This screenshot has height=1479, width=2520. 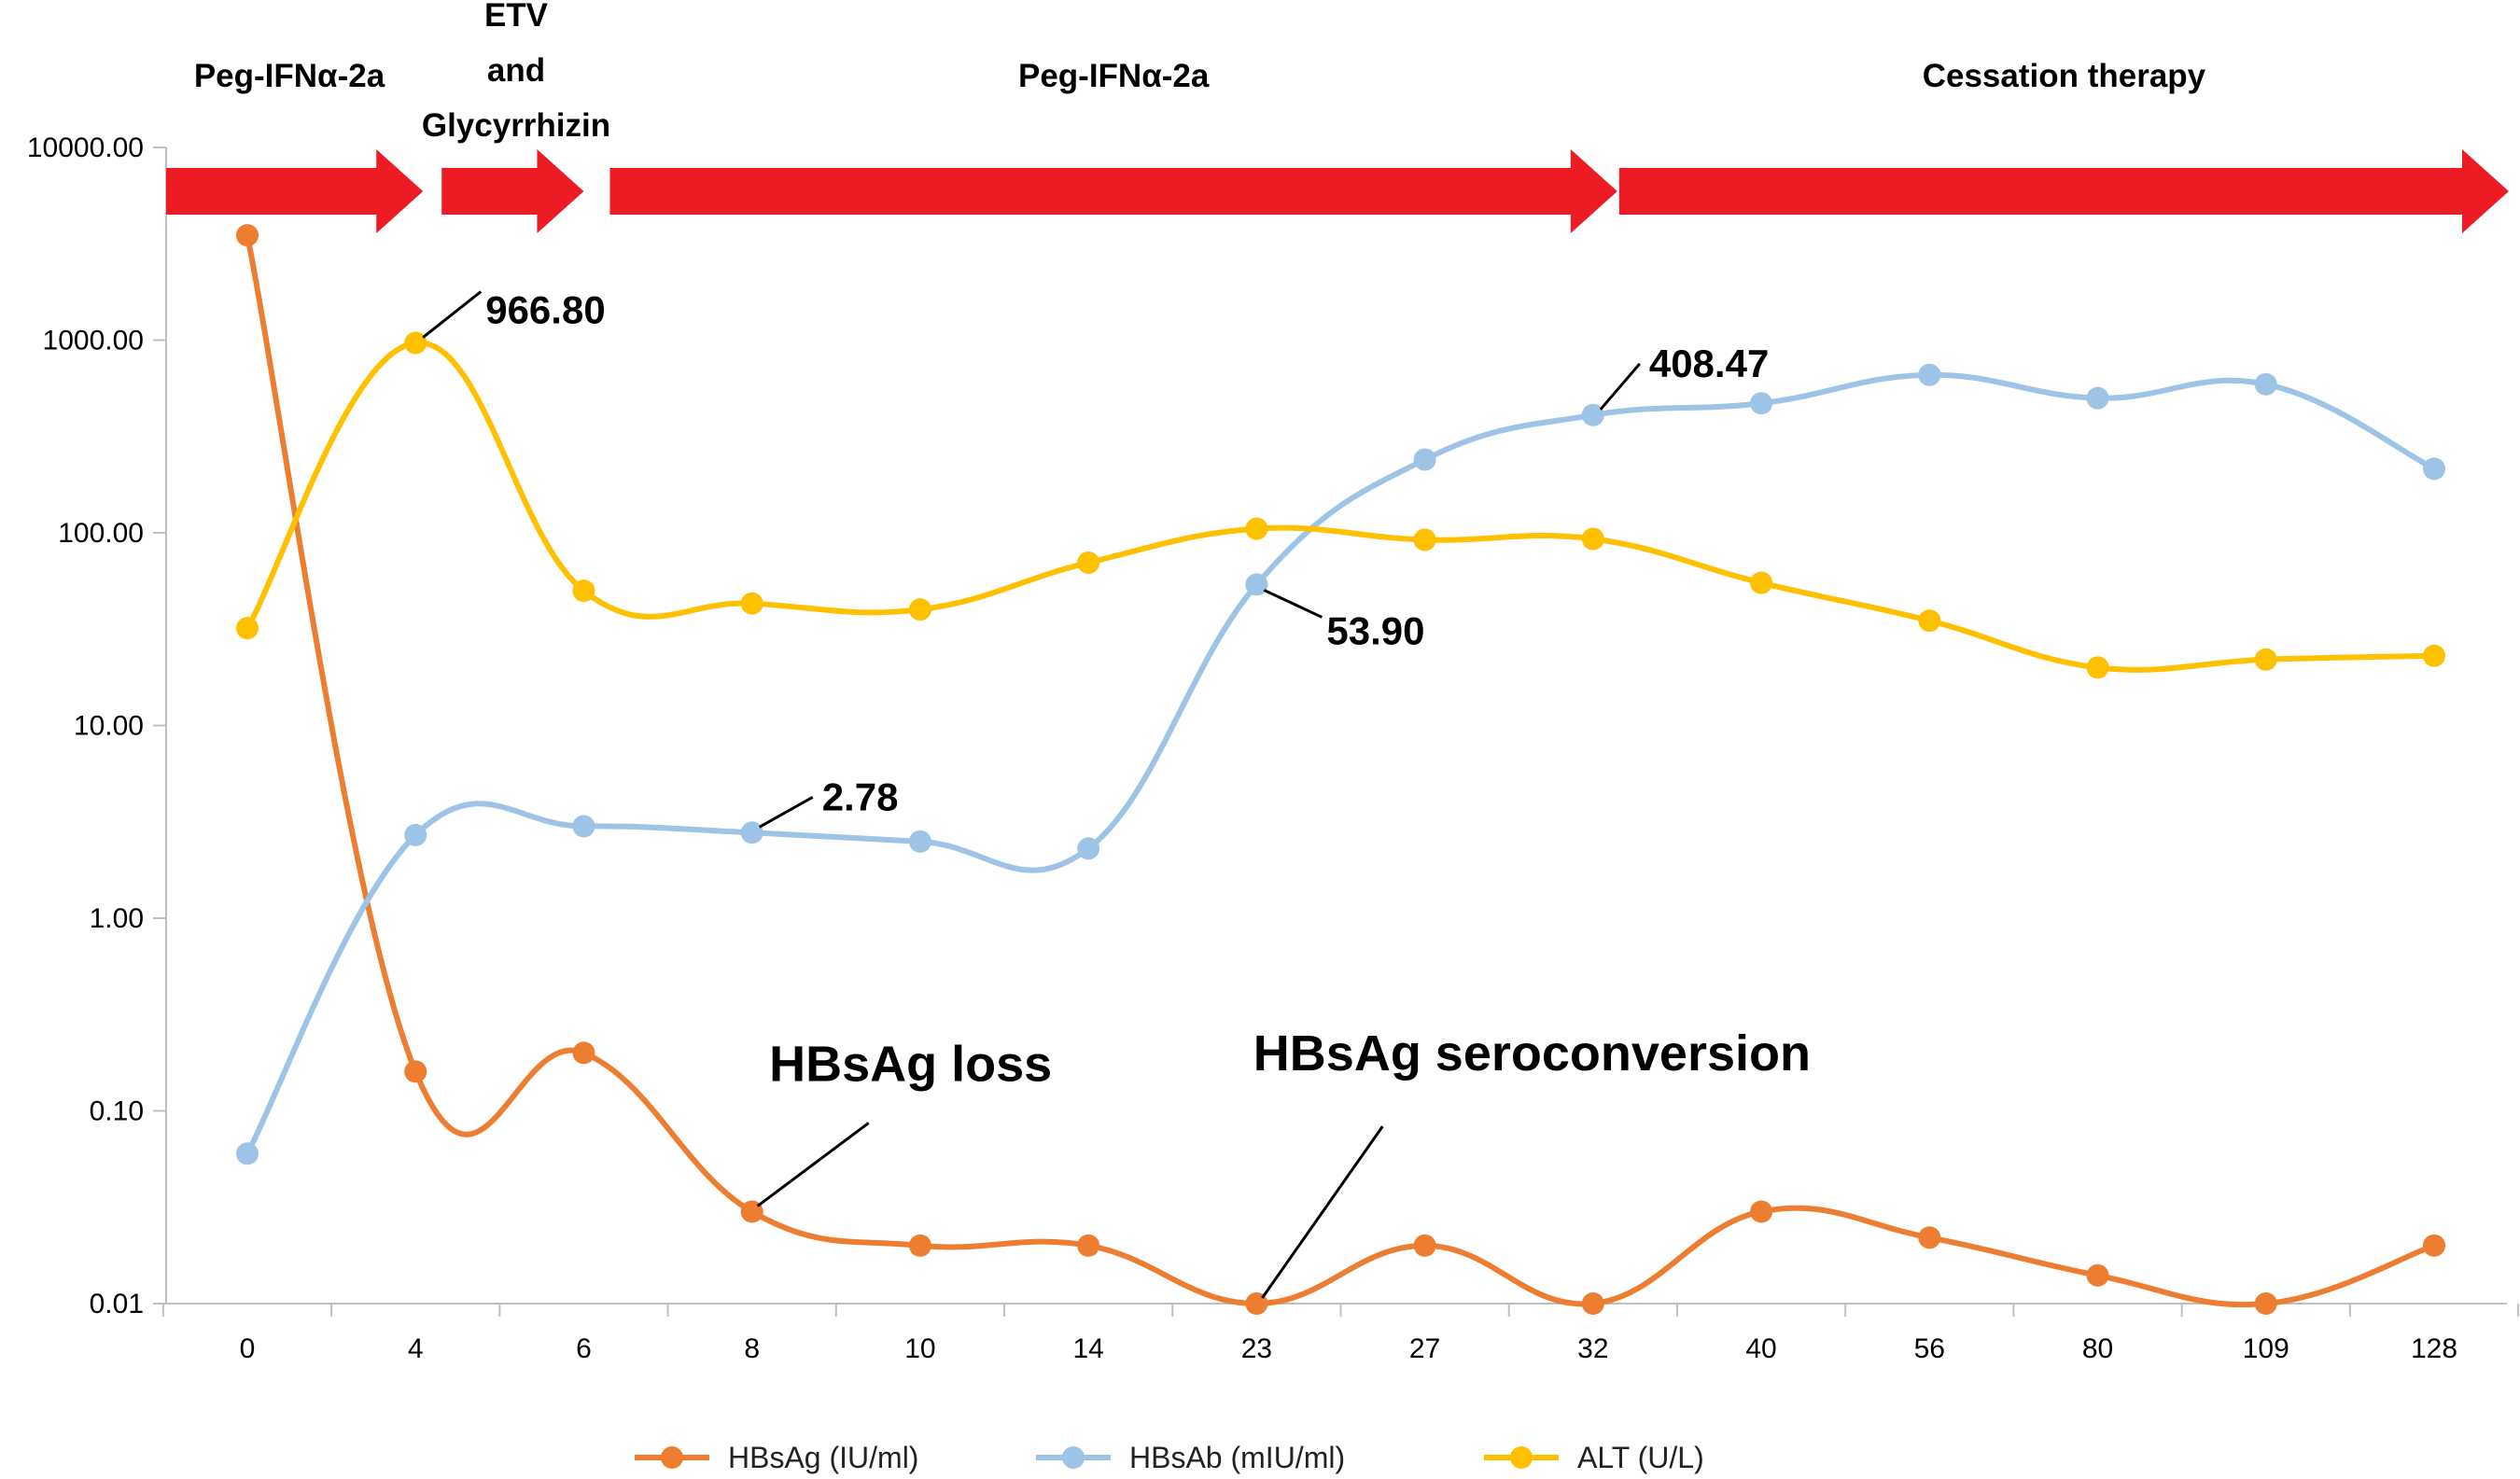 What do you see at coordinates (1592, 1349) in the screenshot?
I see `x-tick-label: 32` at bounding box center [1592, 1349].